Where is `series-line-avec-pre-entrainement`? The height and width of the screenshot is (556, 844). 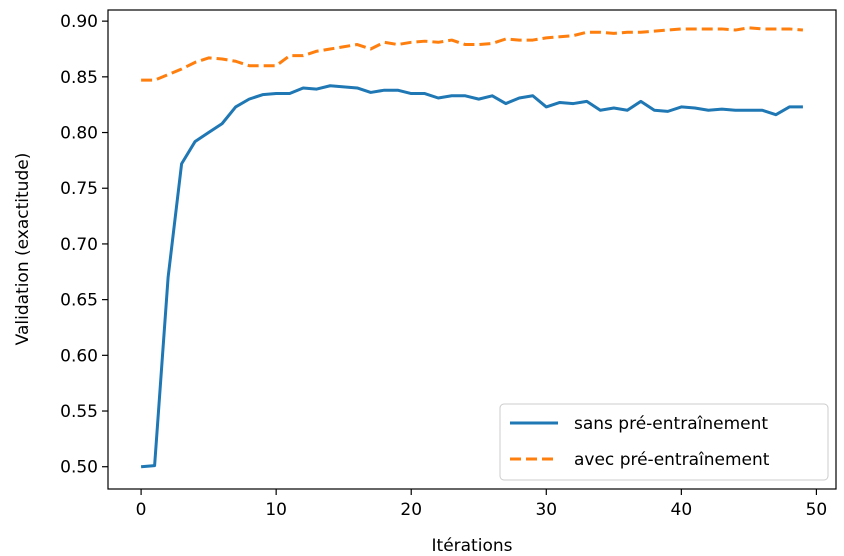
series-line-avec-pre-entrainement is located at coordinates (472, 54).